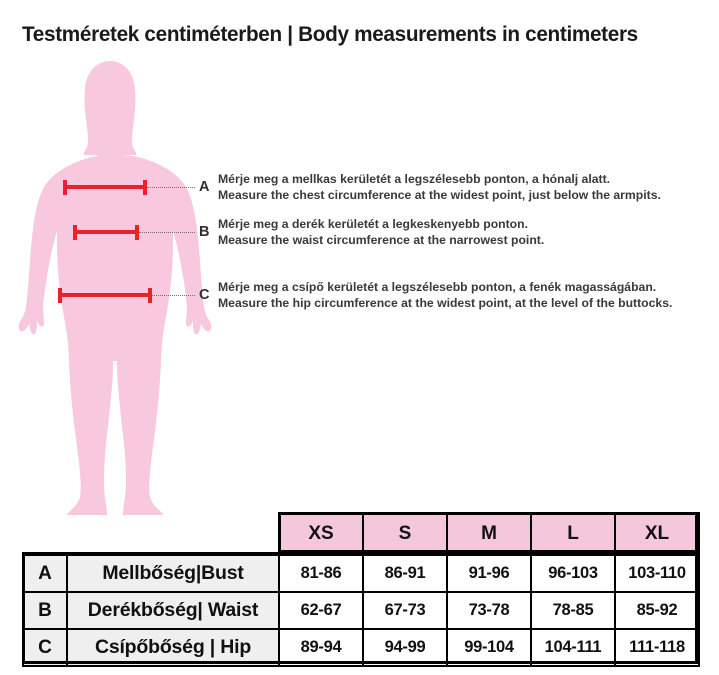  What do you see at coordinates (204, 187) in the screenshot?
I see `bust-letter-label: A` at bounding box center [204, 187].